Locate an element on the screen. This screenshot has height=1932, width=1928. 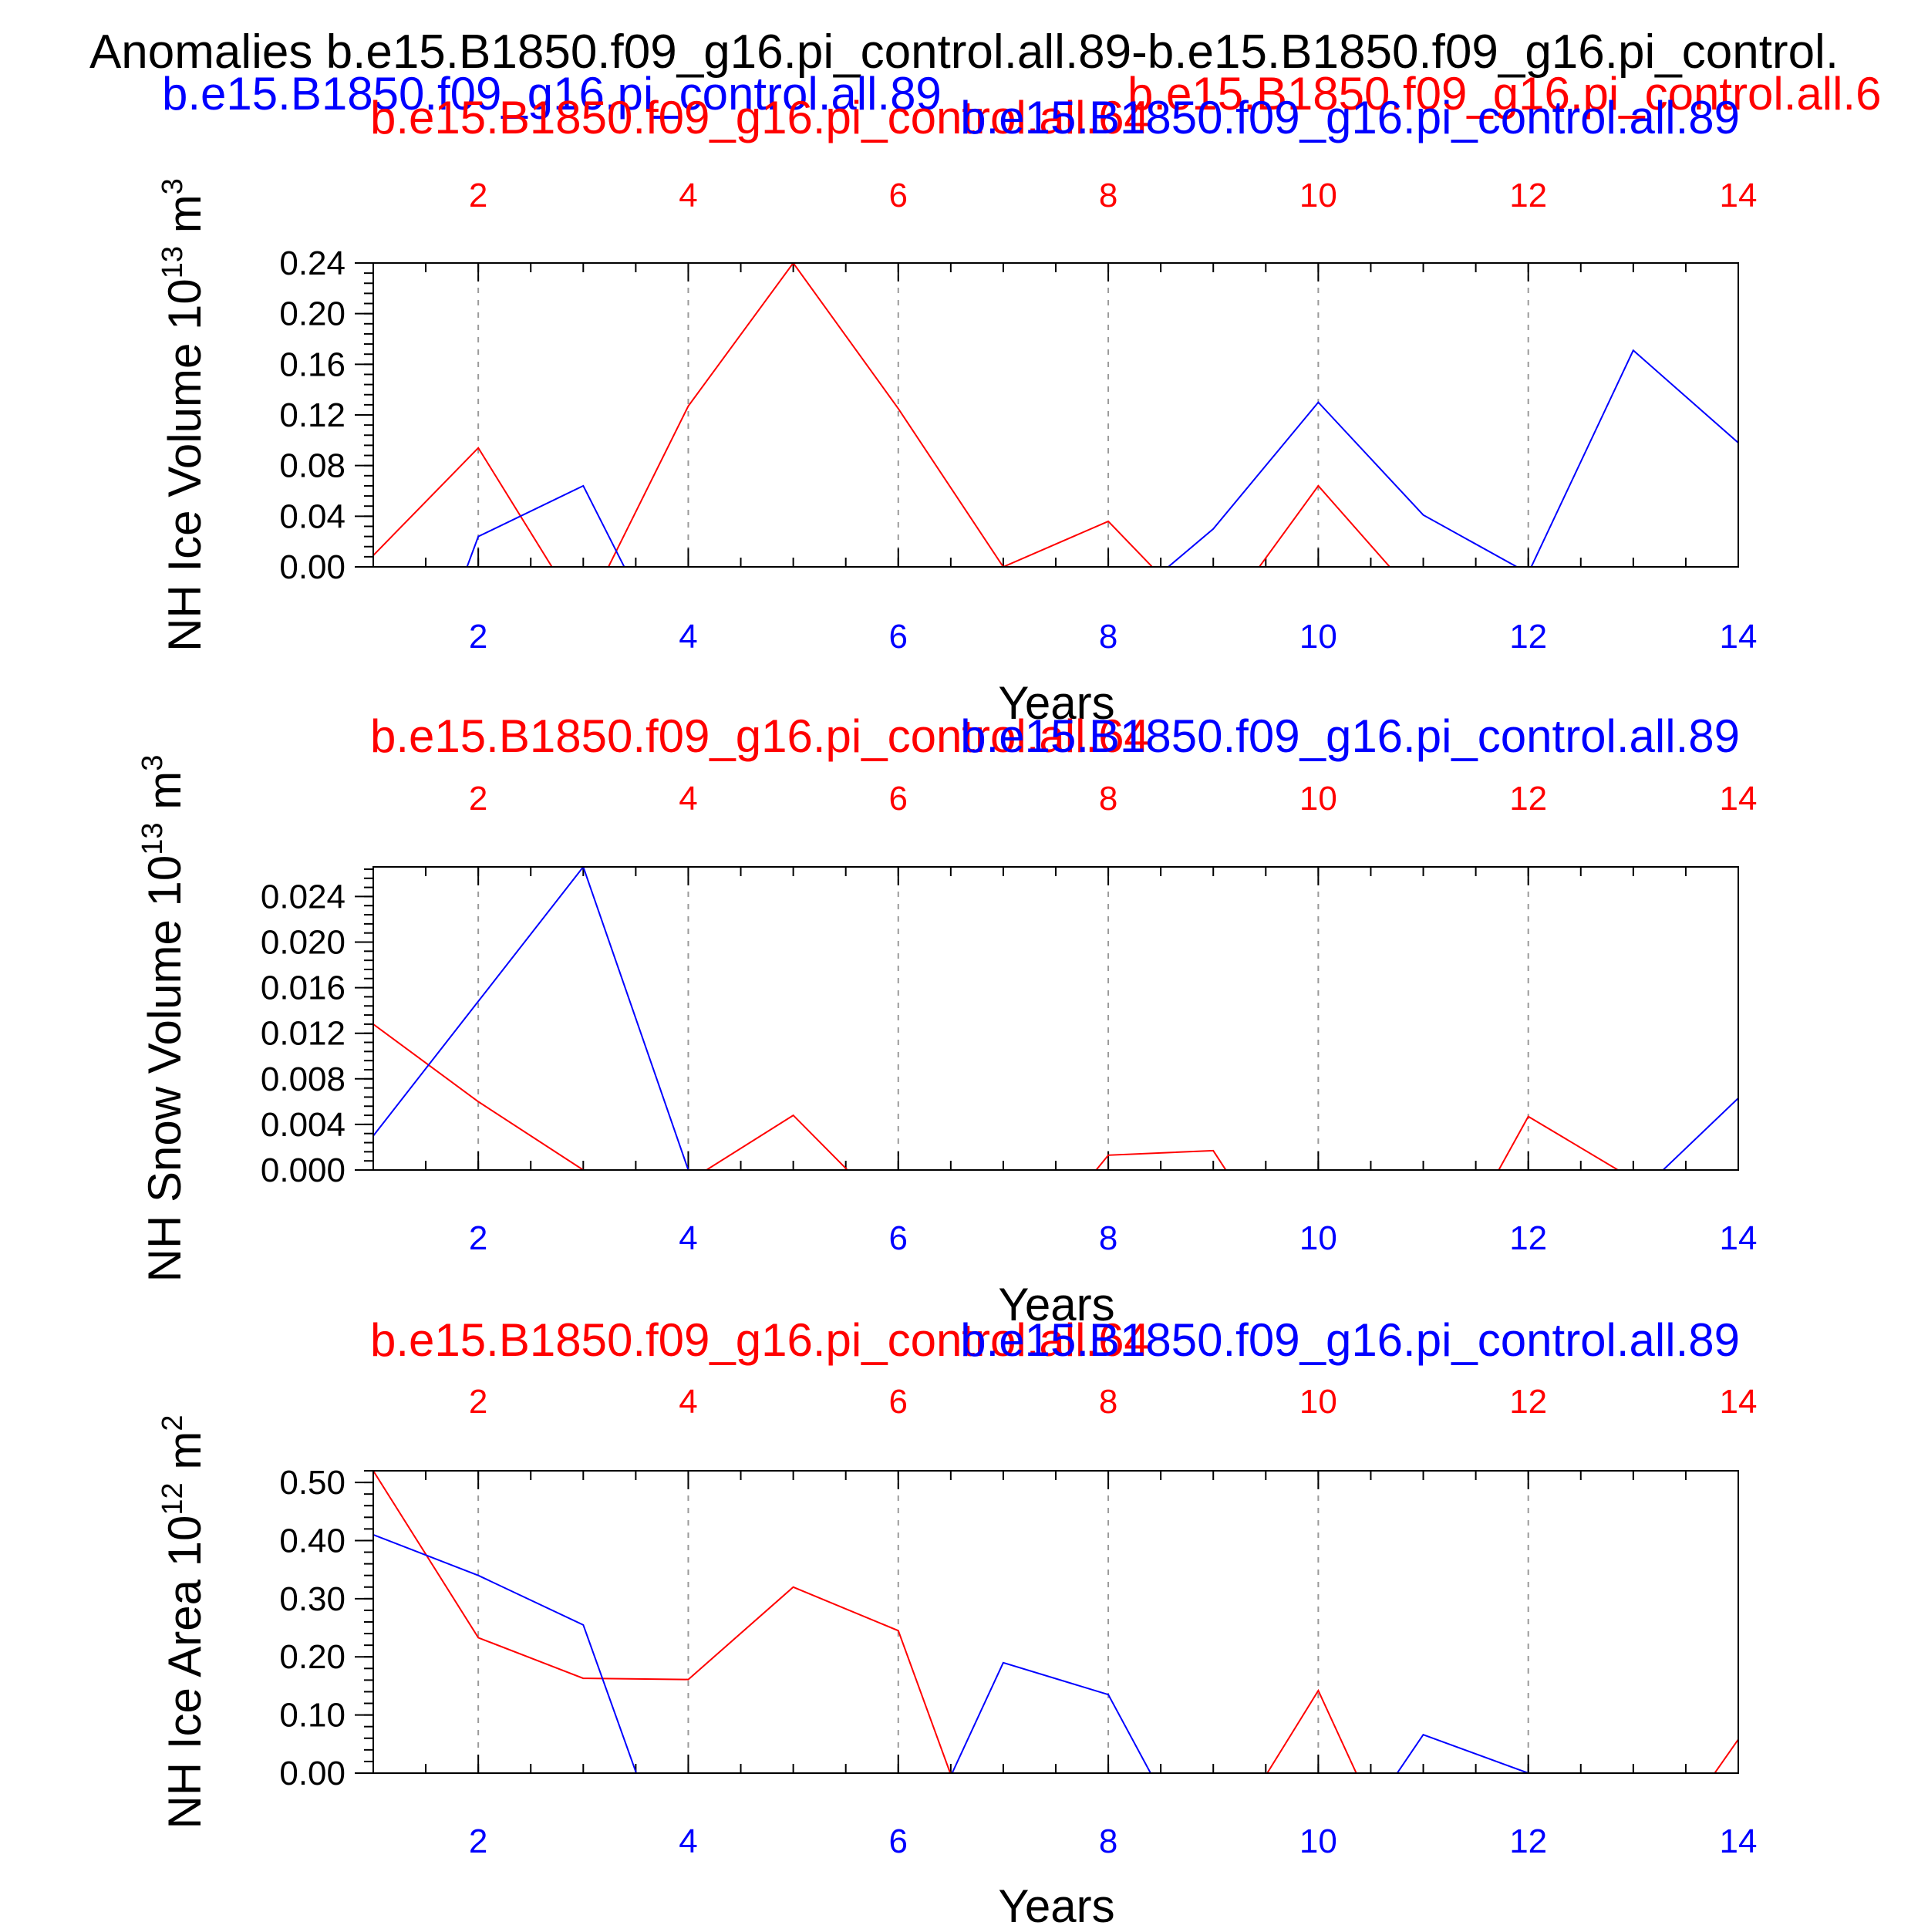
y-tick-label: 0.024 is located at coordinates (303, 896).